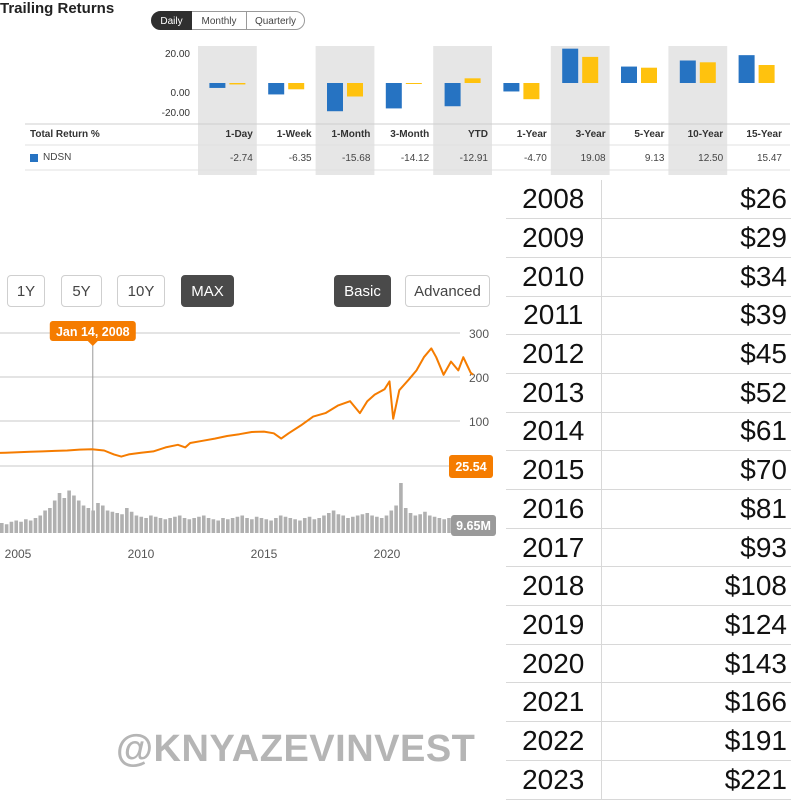 This screenshot has height=800, width=800. What do you see at coordinates (696, 586) in the screenshot?
I see `price-cell: $108` at bounding box center [696, 586].